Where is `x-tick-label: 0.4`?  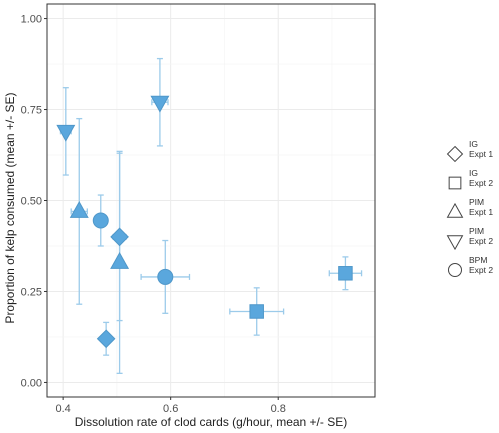 x-tick-label: 0.4 is located at coordinates (62, 409).